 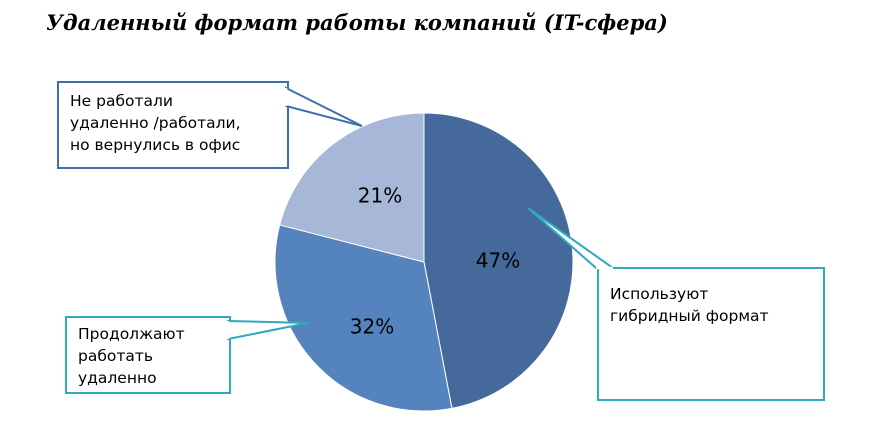 I want to click on callout-label-line: работать, so click(x=115, y=356).